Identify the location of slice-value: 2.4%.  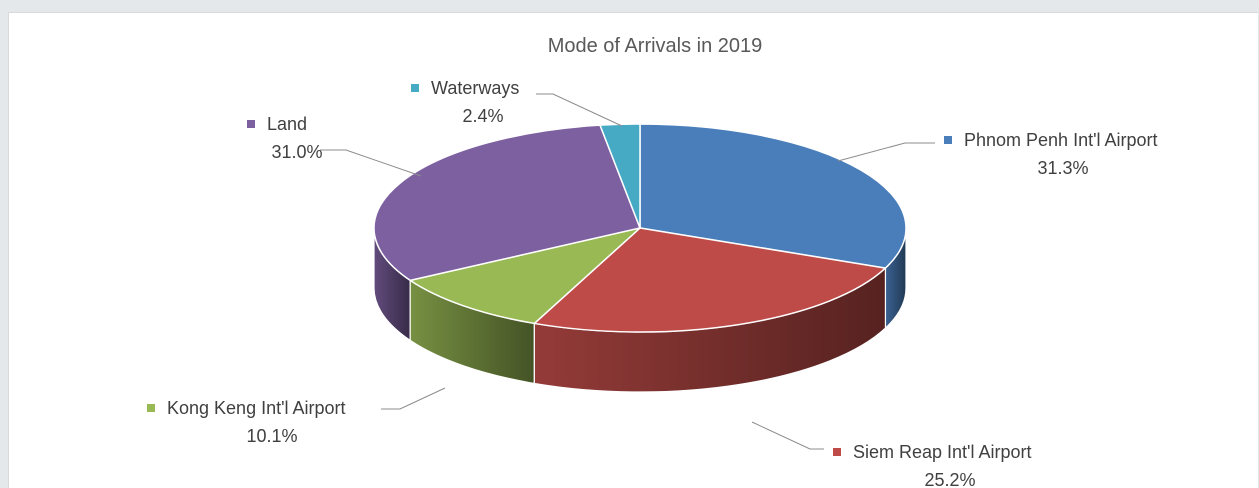
(482, 116).